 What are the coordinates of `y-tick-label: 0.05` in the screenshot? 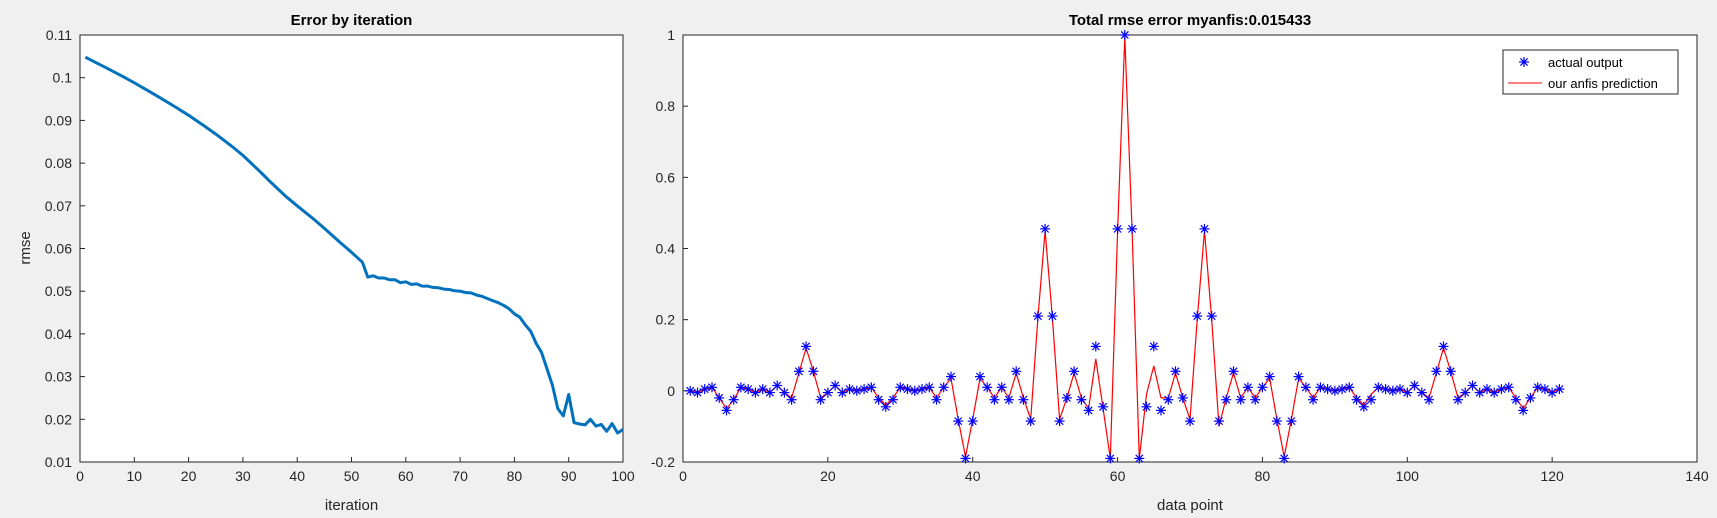 It's located at (58, 291).